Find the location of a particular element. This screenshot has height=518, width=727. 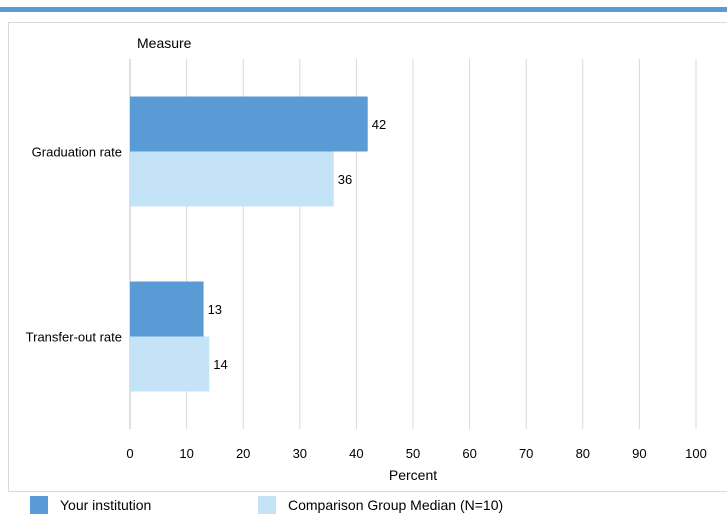

x-tick-label: 90 is located at coordinates (639, 453).